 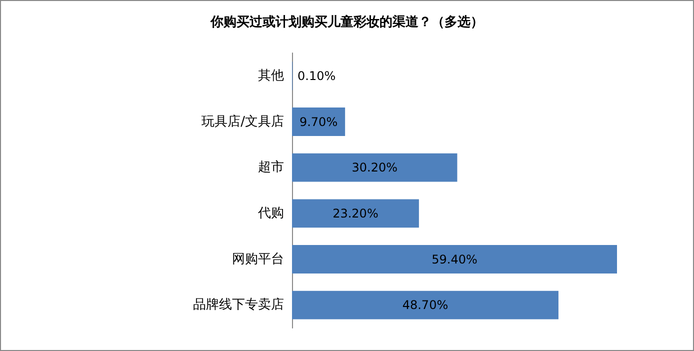 I want to click on data-label: 0.10%, so click(x=317, y=75).